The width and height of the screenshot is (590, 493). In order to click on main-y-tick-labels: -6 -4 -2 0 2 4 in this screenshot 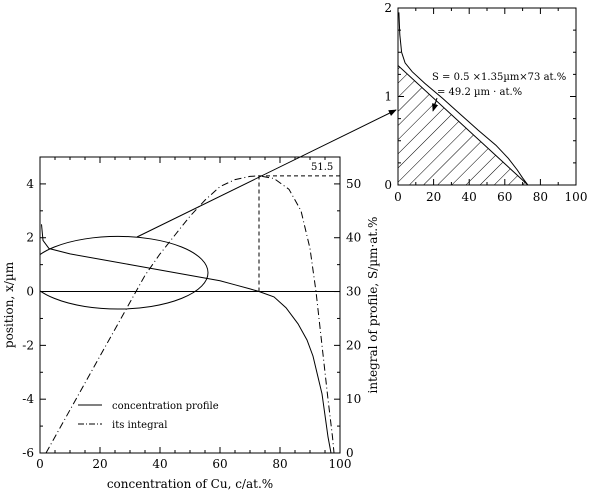, I will do `click(28, 318)`.